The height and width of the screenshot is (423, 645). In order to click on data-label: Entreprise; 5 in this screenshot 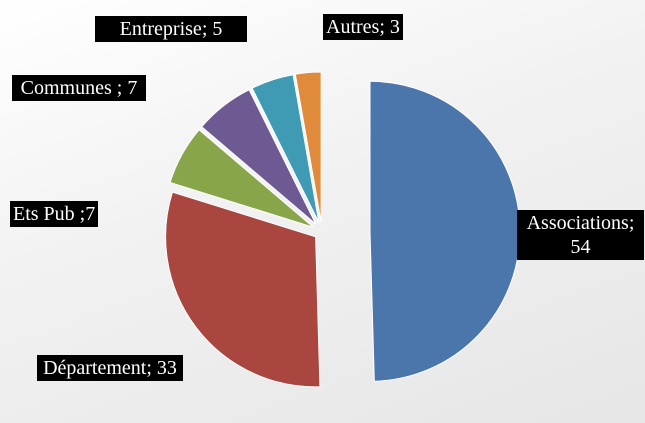, I will do `click(171, 29)`.